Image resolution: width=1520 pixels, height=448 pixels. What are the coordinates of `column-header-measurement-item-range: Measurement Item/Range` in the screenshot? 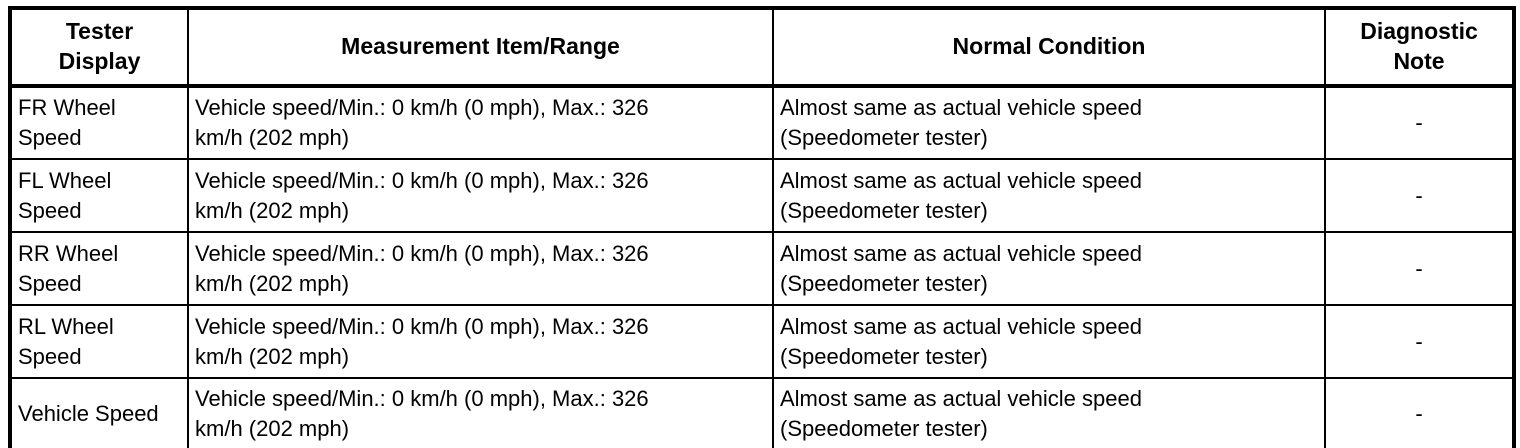 It's located at (480, 47).